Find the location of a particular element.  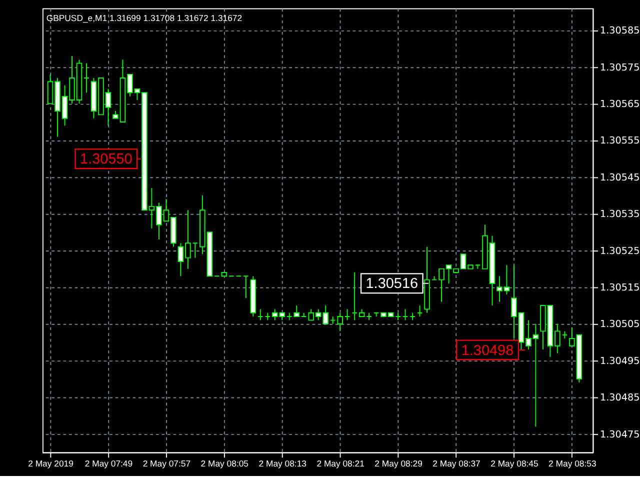

x-tick-label: 2 May 2019 is located at coordinates (51, 463).